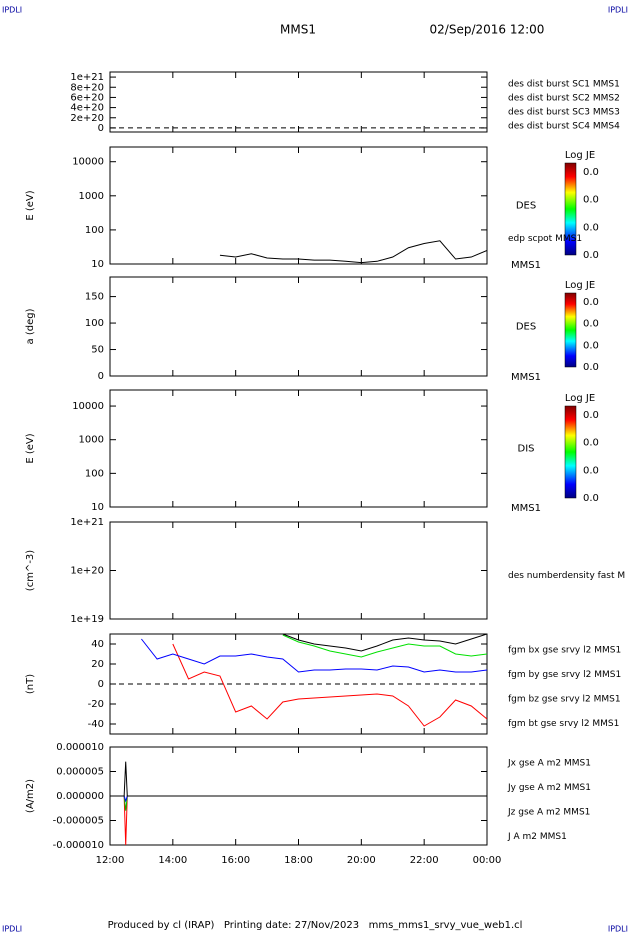 The height and width of the screenshot is (934, 630). What do you see at coordinates (87, 108) in the screenshot?
I see `y-tick-label: 4e+20` at bounding box center [87, 108].